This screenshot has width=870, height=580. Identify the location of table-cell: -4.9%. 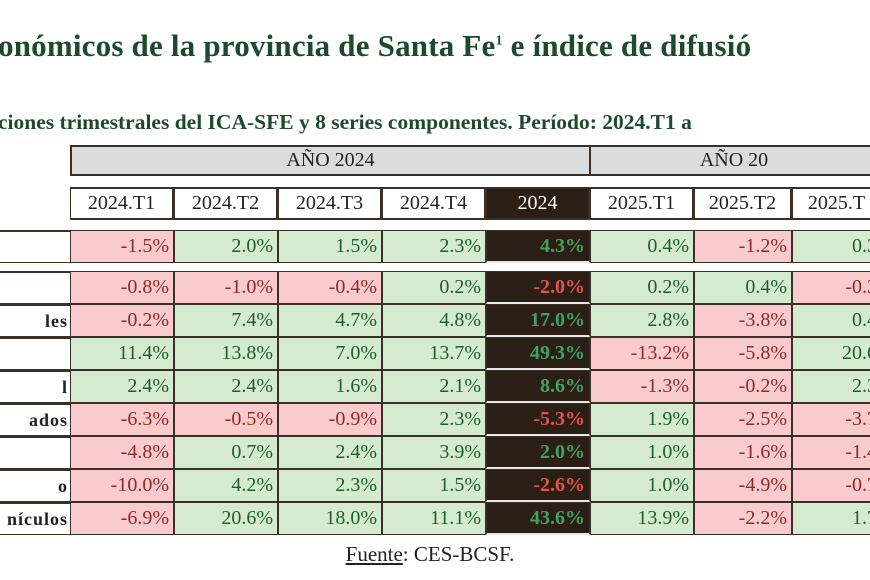
(743, 485).